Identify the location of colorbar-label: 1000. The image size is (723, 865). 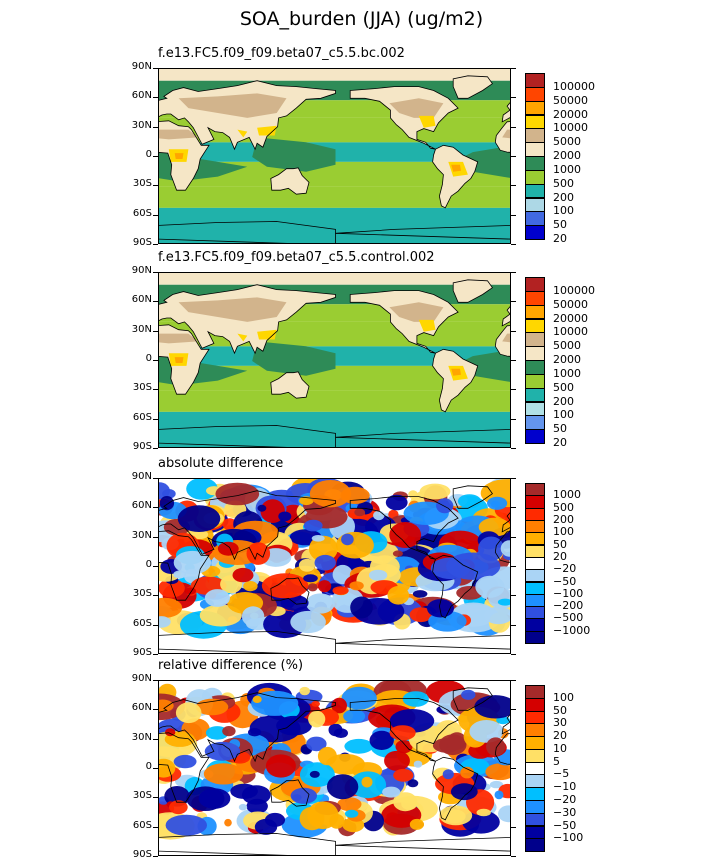
(567, 373).